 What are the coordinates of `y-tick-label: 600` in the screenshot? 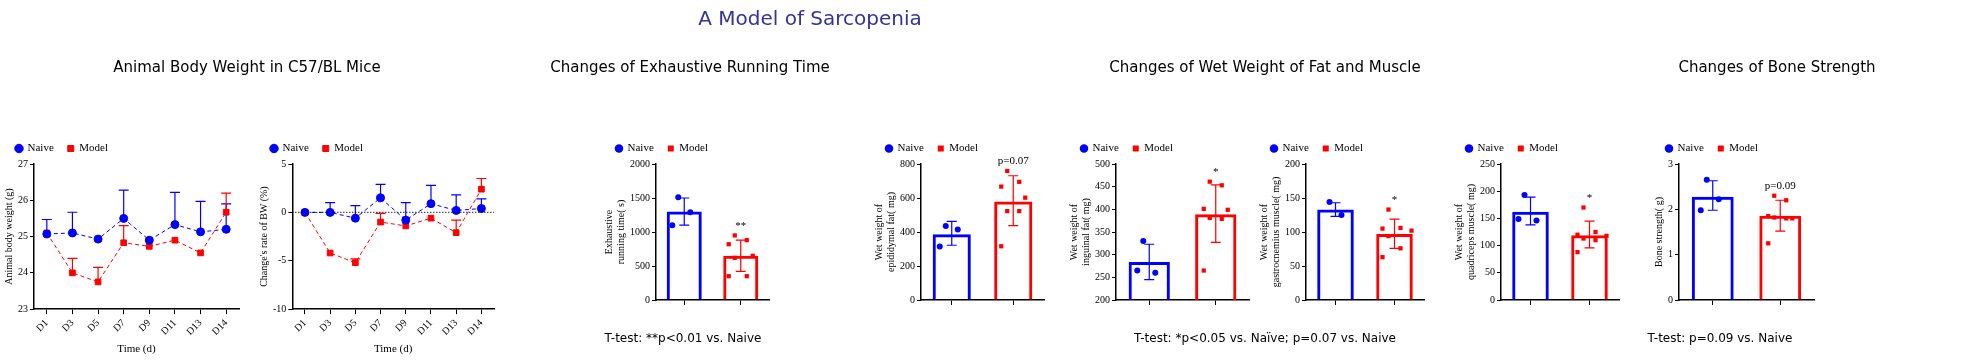 It's located at (907, 197).